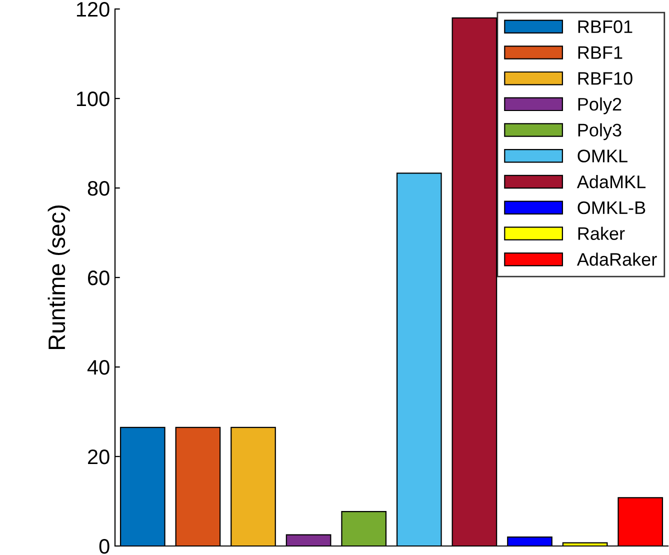 The height and width of the screenshot is (555, 669). Describe the element at coordinates (601, 233) in the screenshot. I see `legend-label: Raker` at that location.